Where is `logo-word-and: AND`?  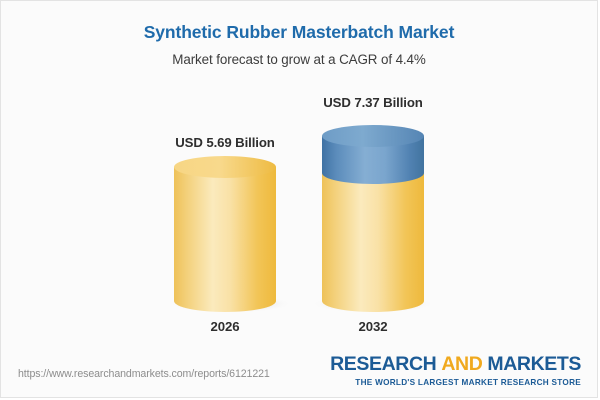
logo-word-and: AND is located at coordinates (462, 363).